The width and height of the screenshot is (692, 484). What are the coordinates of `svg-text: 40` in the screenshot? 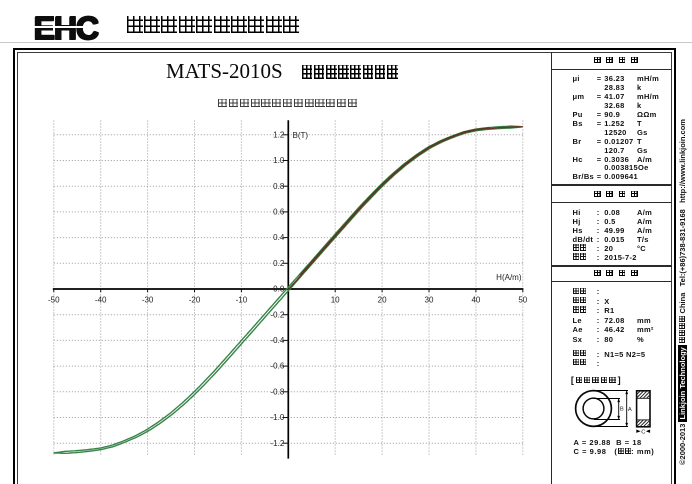 It's located at (475, 300).